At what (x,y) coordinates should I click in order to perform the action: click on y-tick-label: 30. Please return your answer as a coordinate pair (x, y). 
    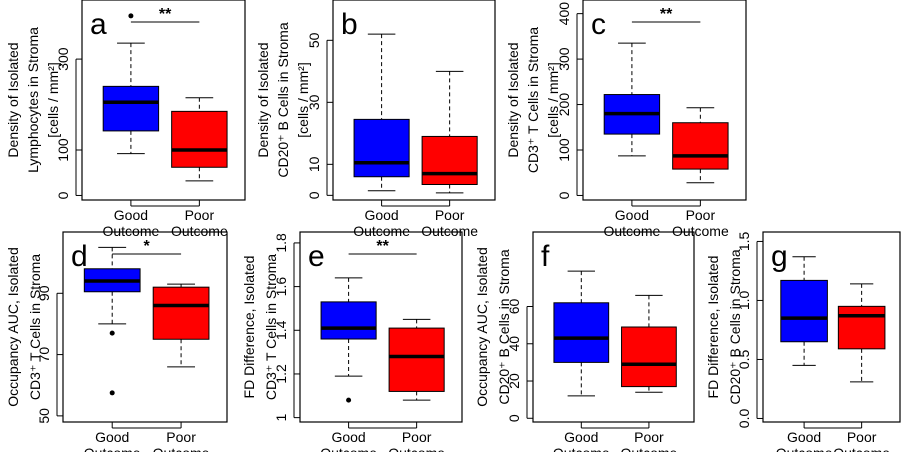
    Looking at the image, I should click on (314, 102).